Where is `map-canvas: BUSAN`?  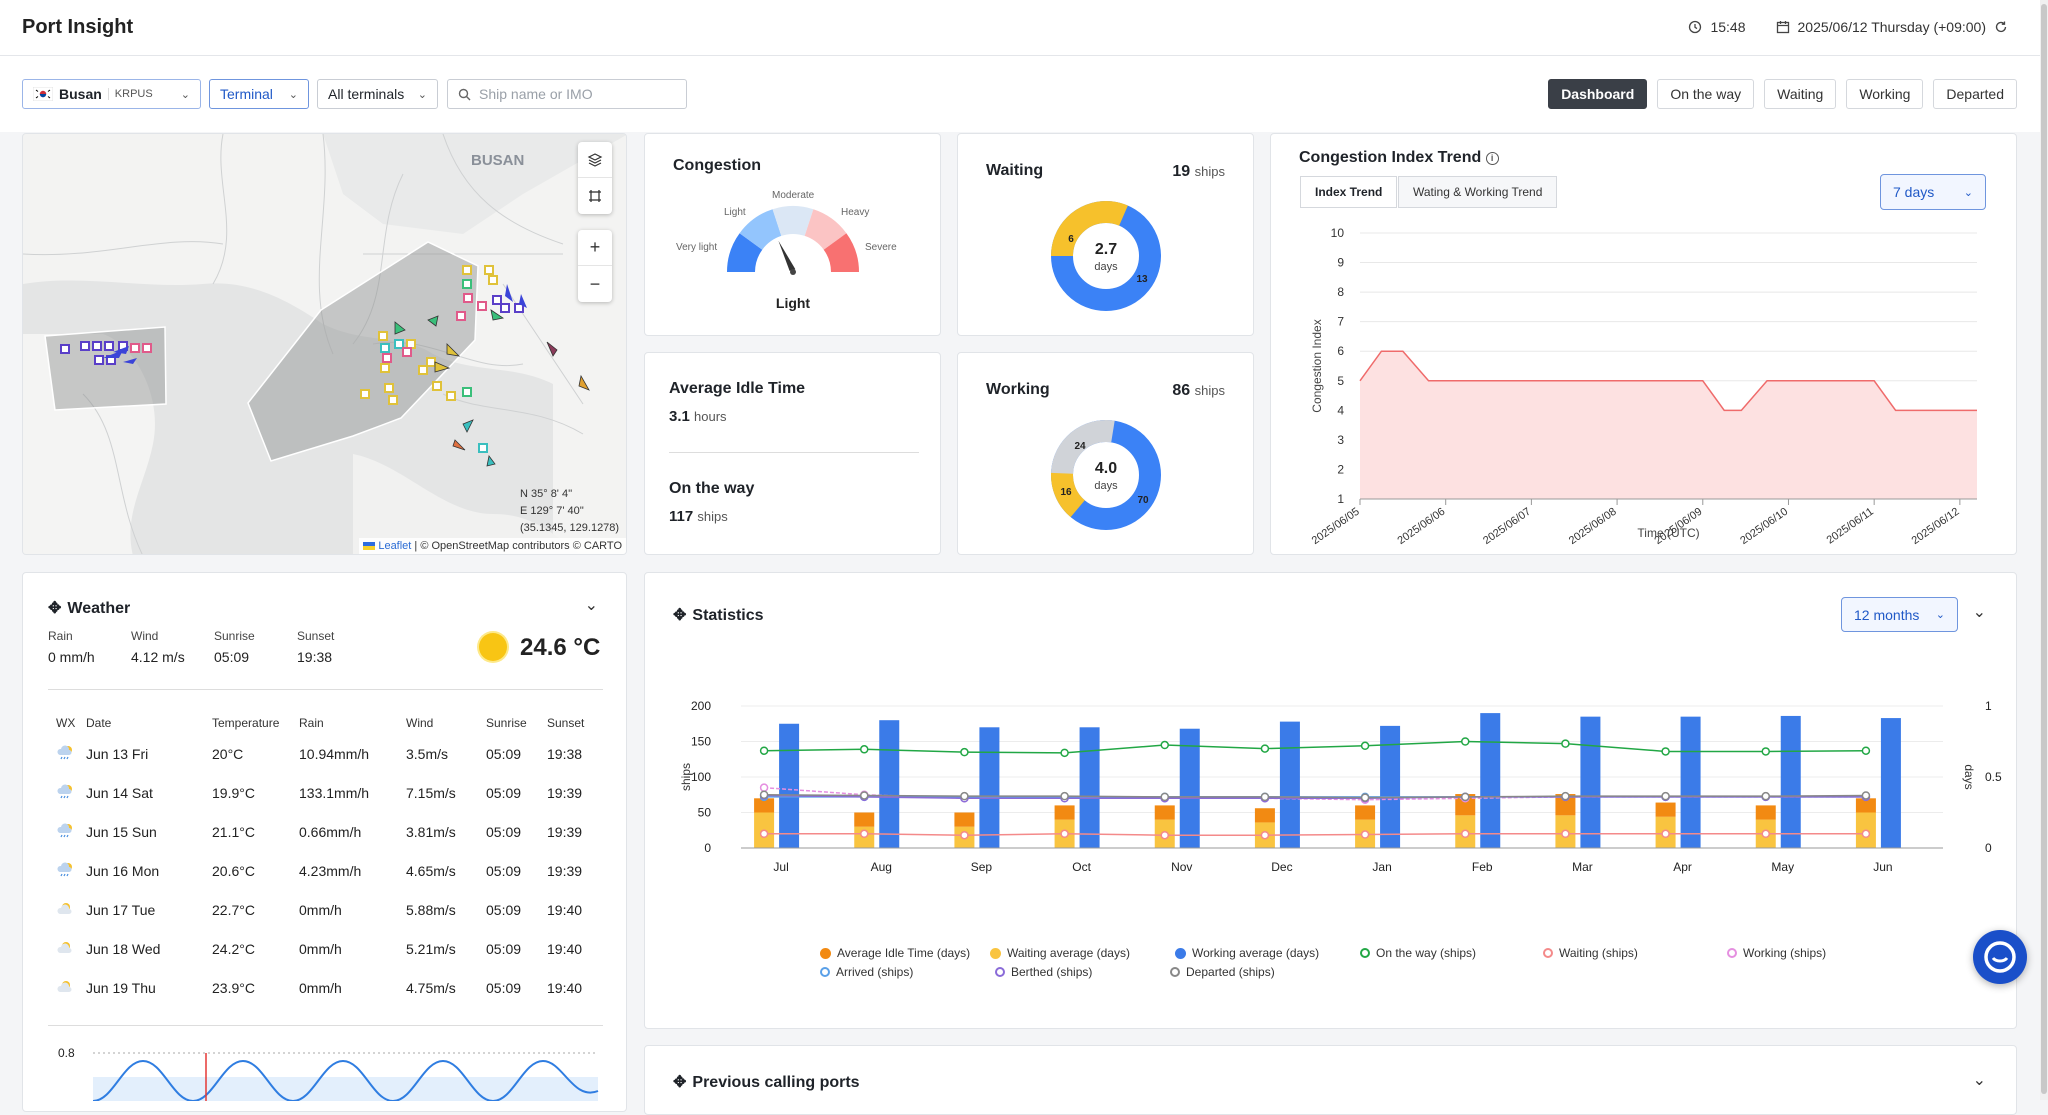 map-canvas: BUSAN is located at coordinates (325, 344).